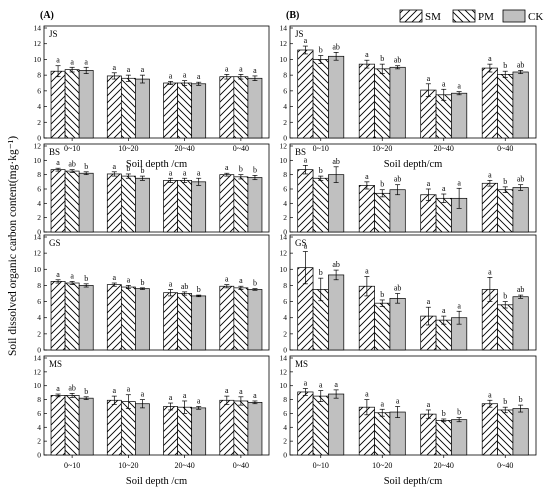  Describe the element at coordinates (336, 424) in the screenshot. I see `panel-b-ms-bar-ck` at that location.